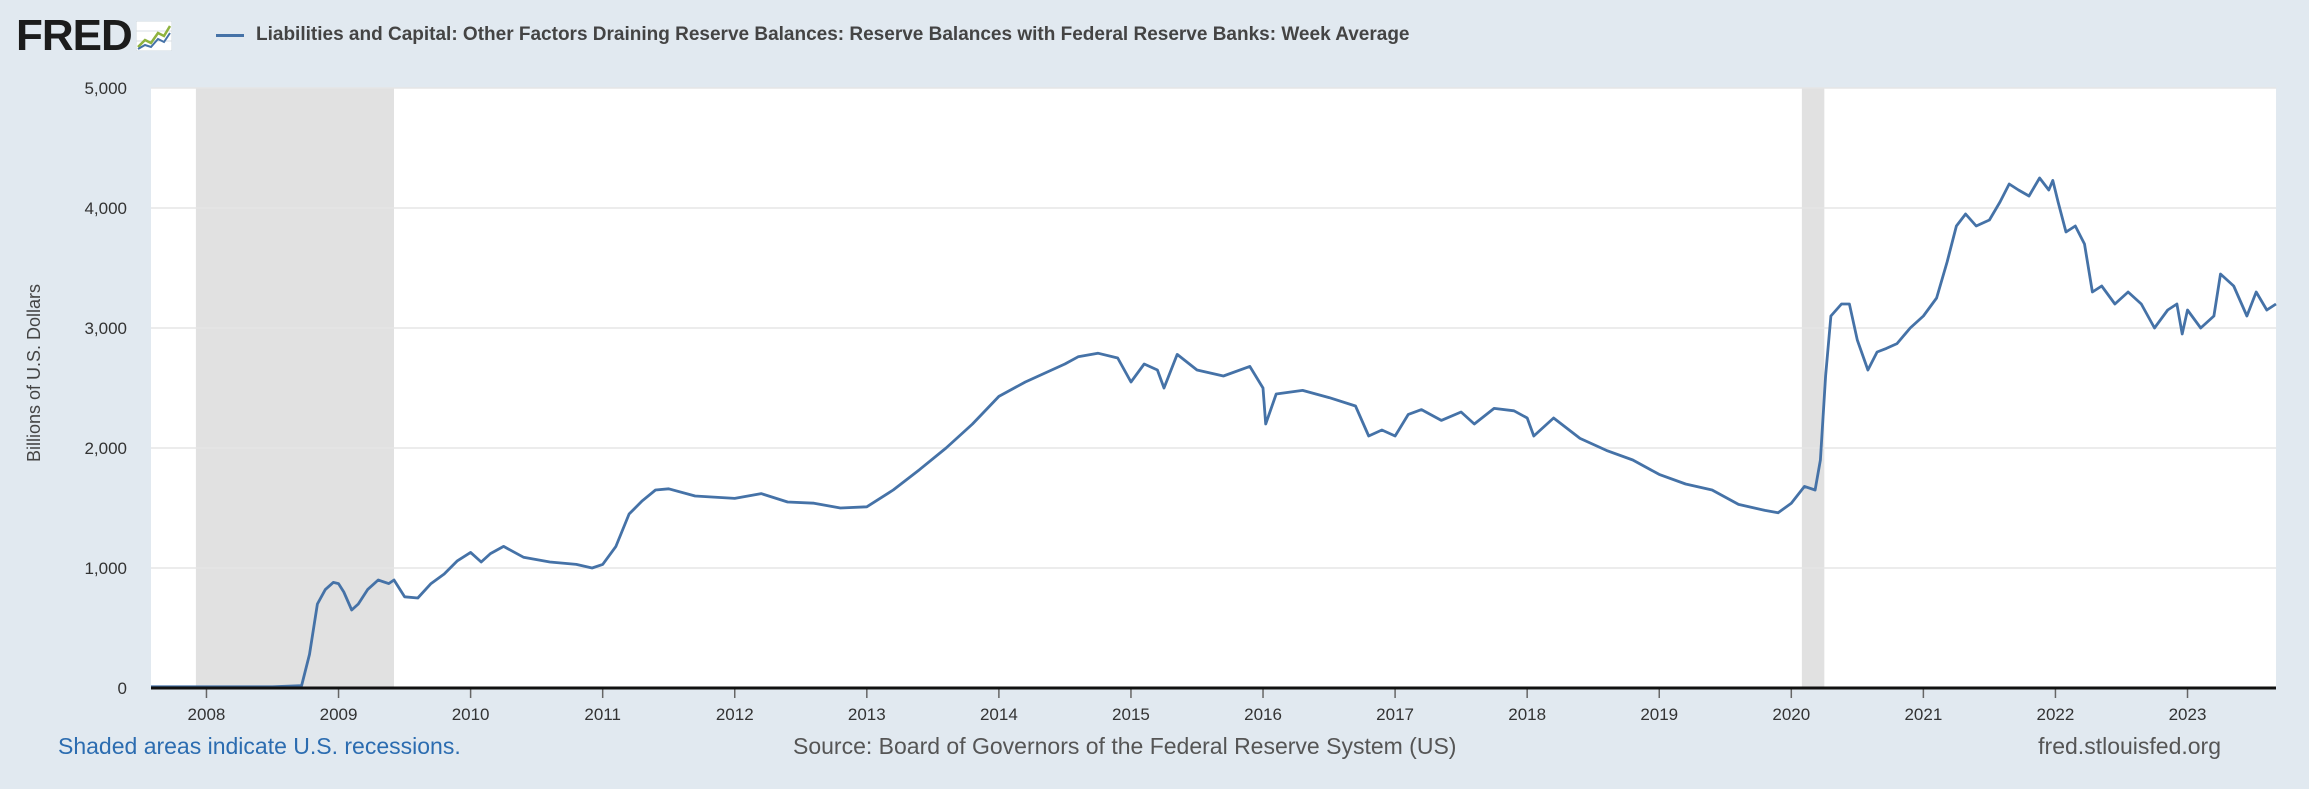  Describe the element at coordinates (74, 35) in the screenshot. I see `fred-logo-text: FRED` at that location.